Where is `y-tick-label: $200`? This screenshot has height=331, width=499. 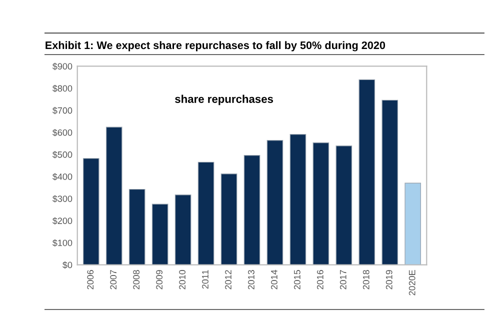
y-tick-label: $200 is located at coordinates (62, 221).